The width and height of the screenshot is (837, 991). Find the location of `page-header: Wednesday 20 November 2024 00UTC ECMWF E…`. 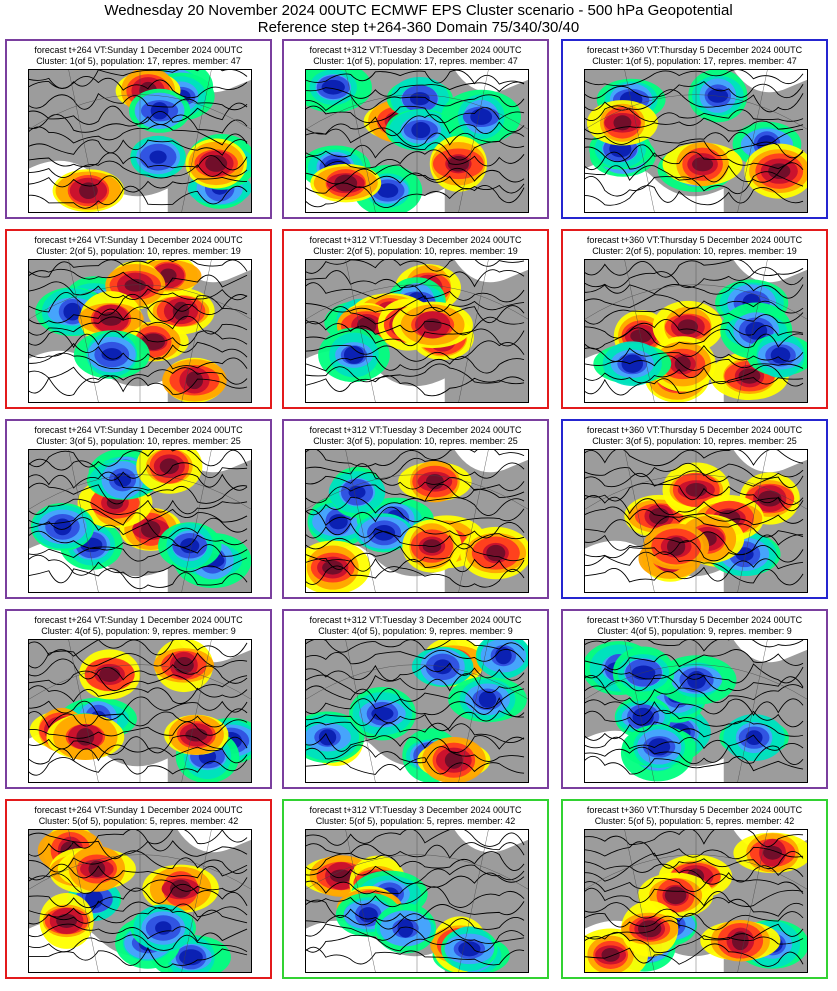

page-header: Wednesday 20 November 2024 00UTC ECMWF E… is located at coordinates (418, 18).